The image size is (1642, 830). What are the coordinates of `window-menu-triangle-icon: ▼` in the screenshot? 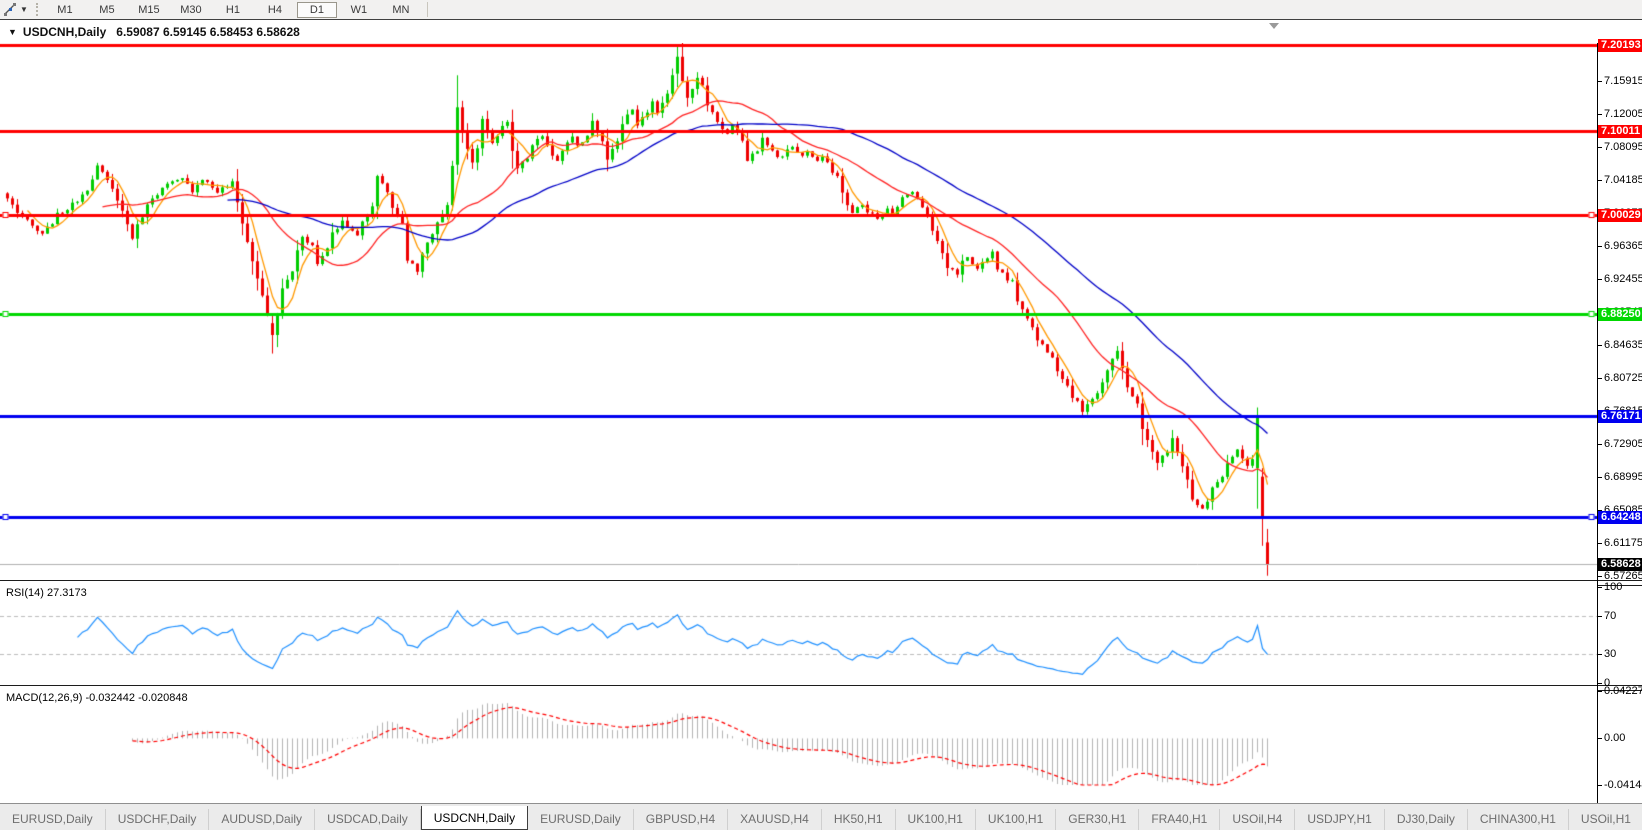 It's located at (12, 31).